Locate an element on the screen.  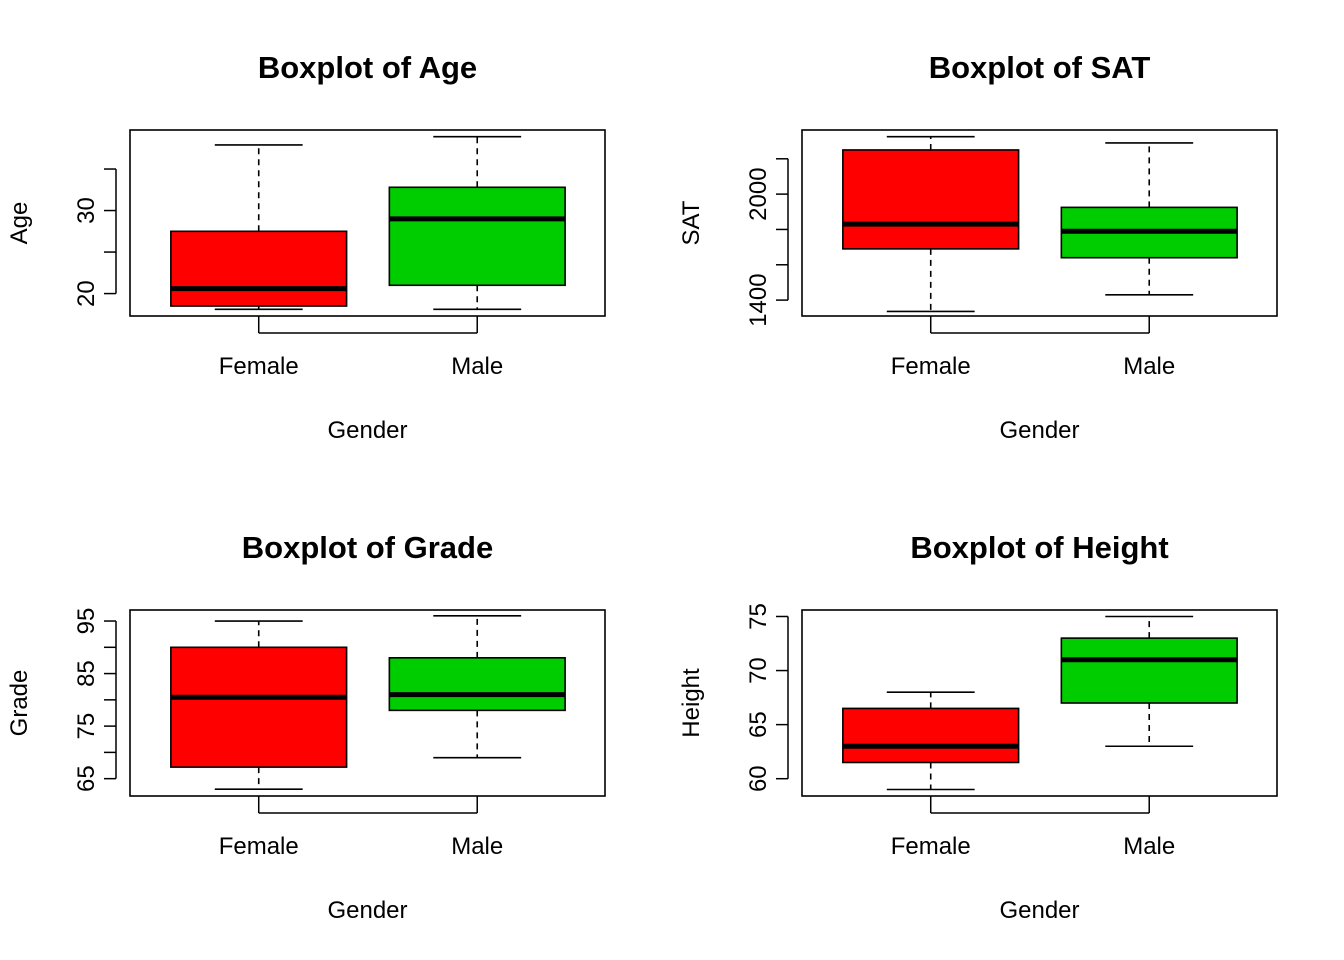
y-tick-label: 60 is located at coordinates (758, 778).